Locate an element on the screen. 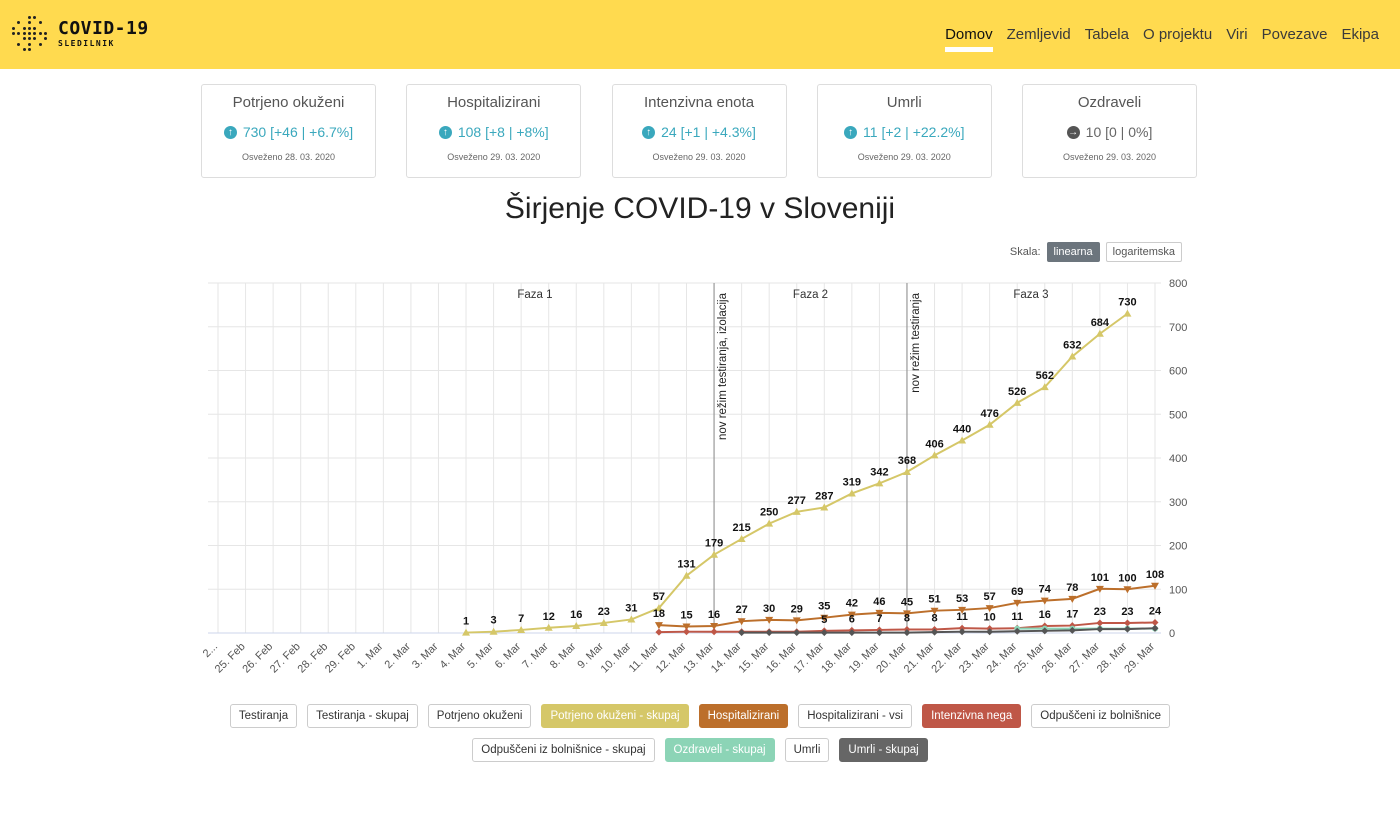  legend-toggle: Odpuščeni iz bolnišnice is located at coordinates (1101, 716).